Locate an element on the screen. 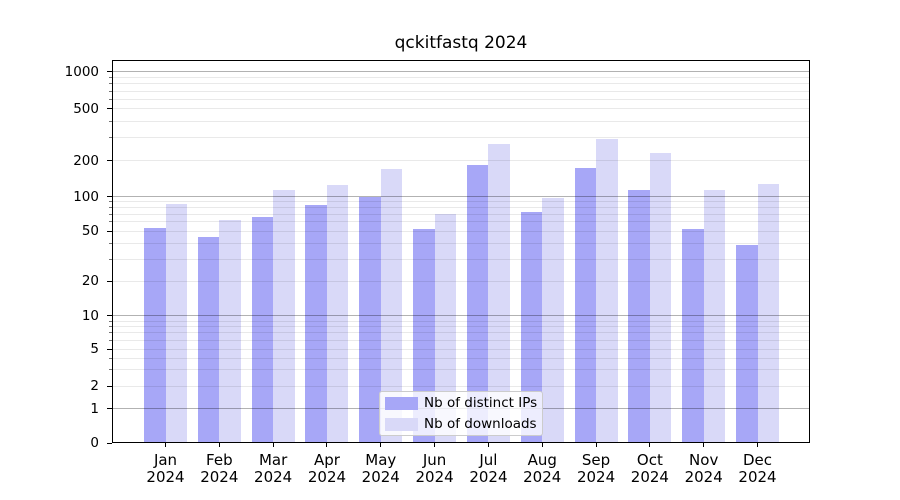 Image resolution: width=900 pixels, height=500 pixels. bar-downloads-oct is located at coordinates (660, 298).